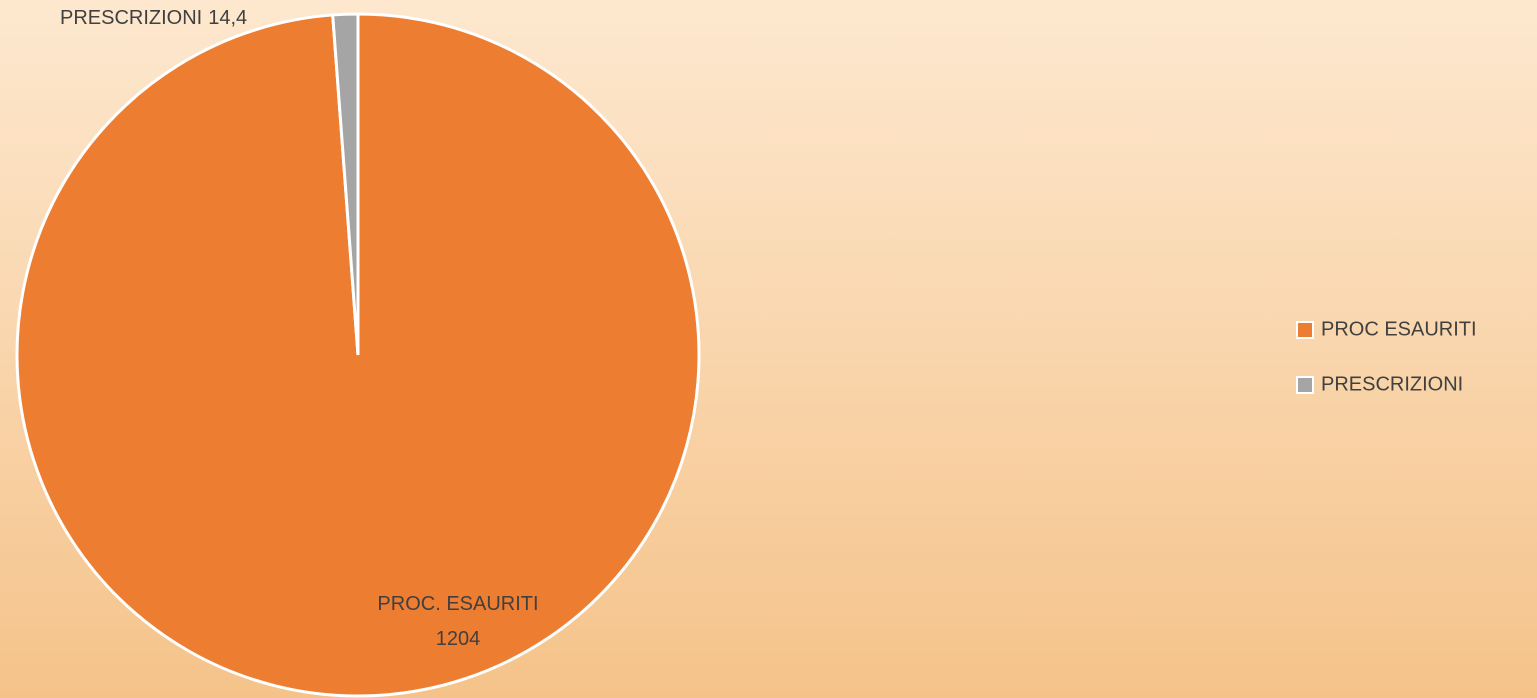 The height and width of the screenshot is (698, 1537). What do you see at coordinates (1392, 384) in the screenshot?
I see `legend-label: PRESCRIZIONI` at bounding box center [1392, 384].